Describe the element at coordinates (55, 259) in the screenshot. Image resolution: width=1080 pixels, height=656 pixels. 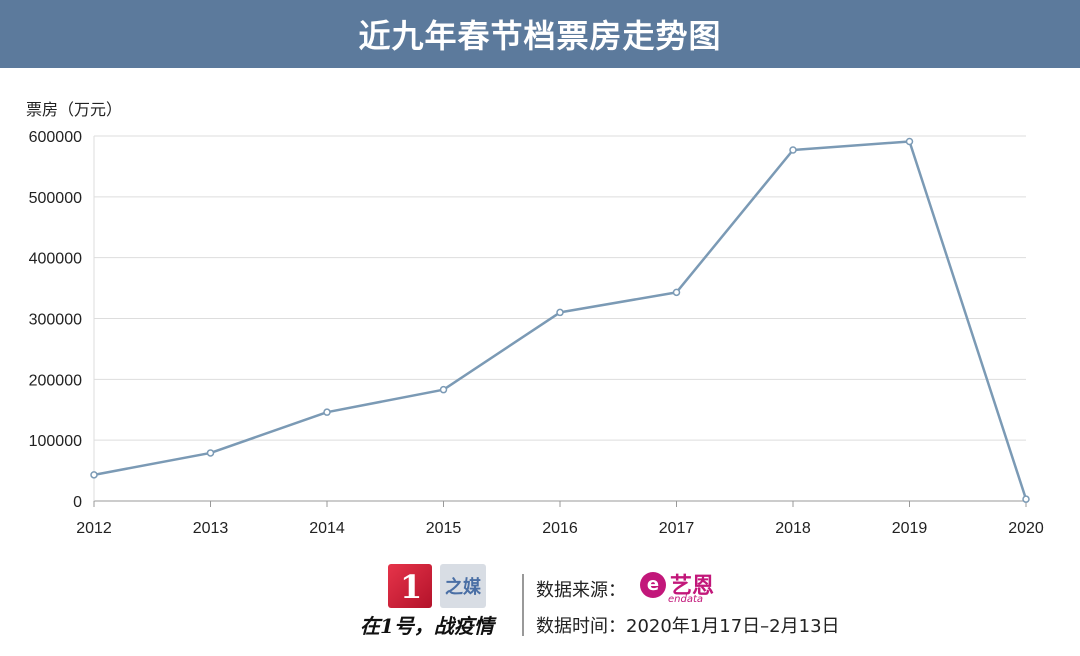
I see `y-tick-label: 400000` at that location.